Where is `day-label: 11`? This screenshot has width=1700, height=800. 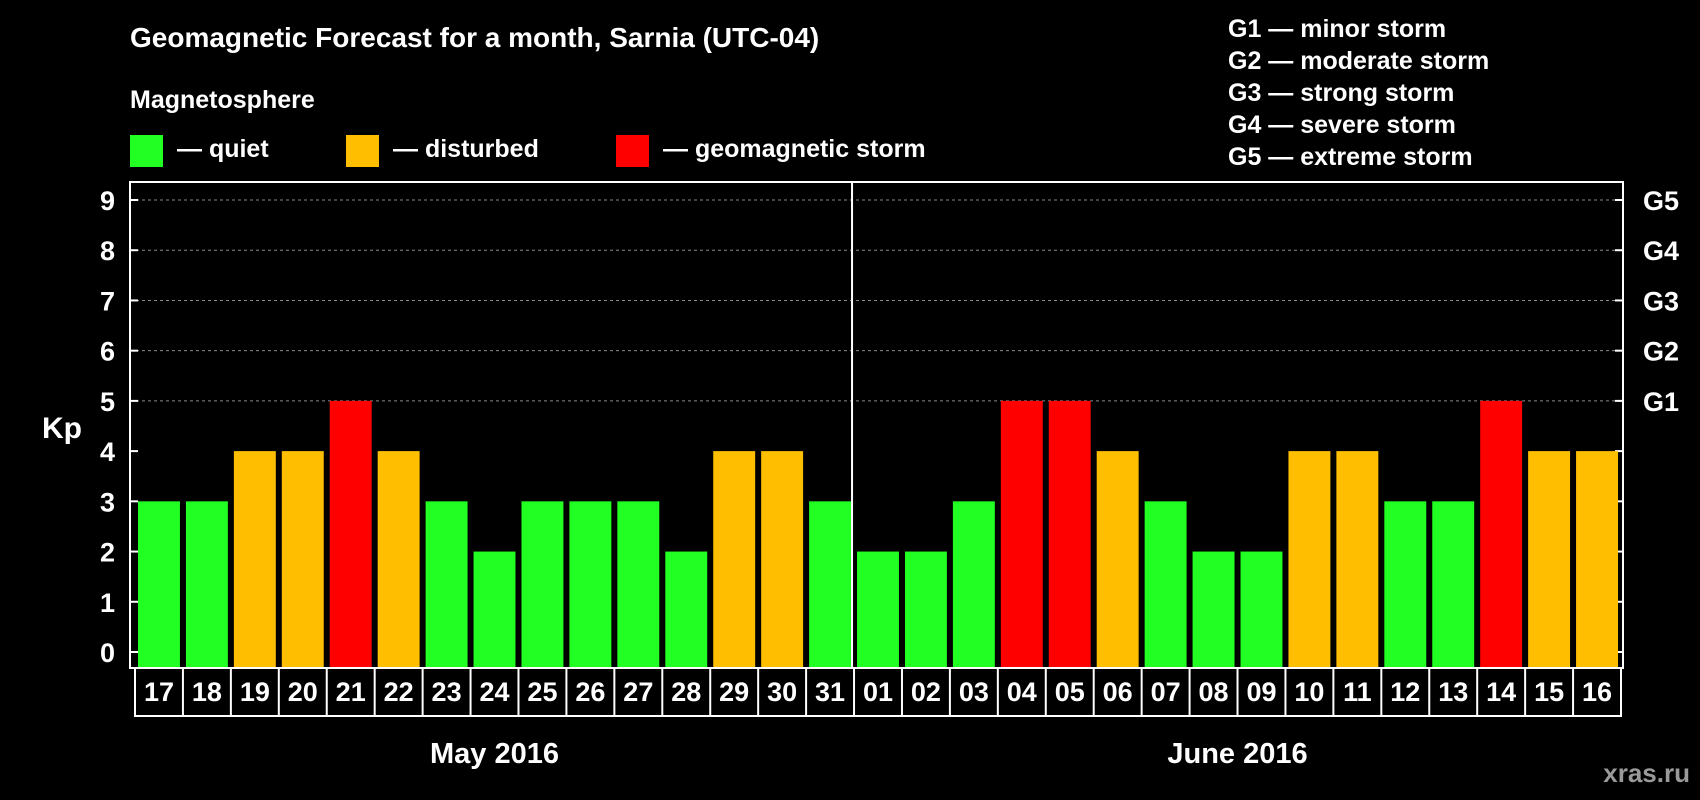
day-label: 11 is located at coordinates (1357, 692).